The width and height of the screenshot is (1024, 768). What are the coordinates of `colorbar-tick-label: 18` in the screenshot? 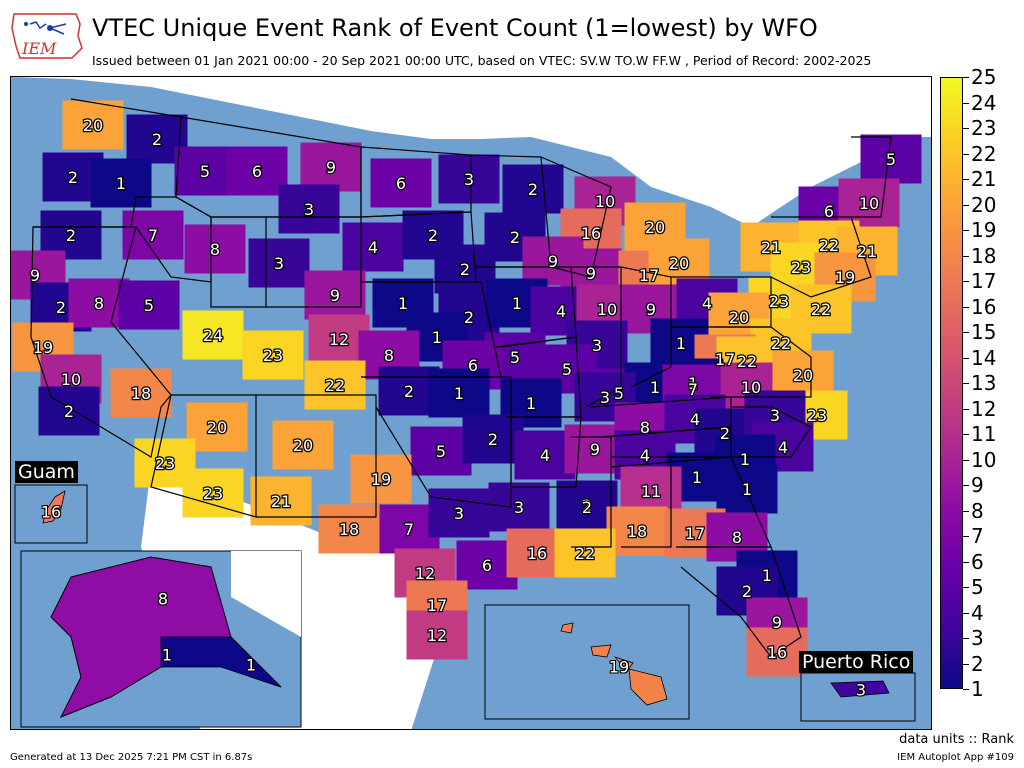 It's located at (984, 255).